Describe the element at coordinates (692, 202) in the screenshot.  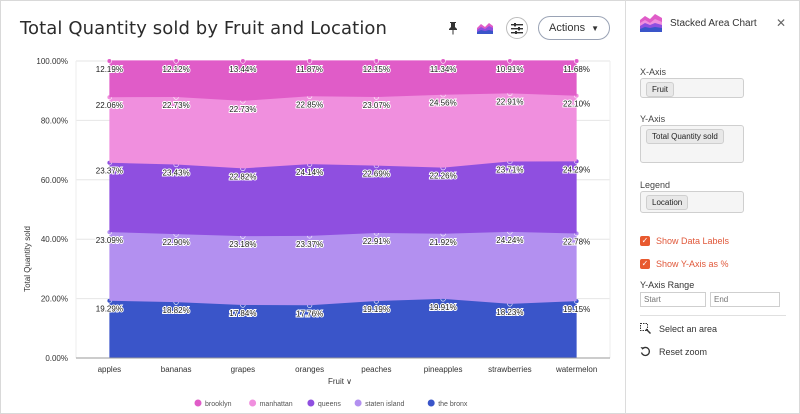
I see `legend-dropzone: Location` at that location.